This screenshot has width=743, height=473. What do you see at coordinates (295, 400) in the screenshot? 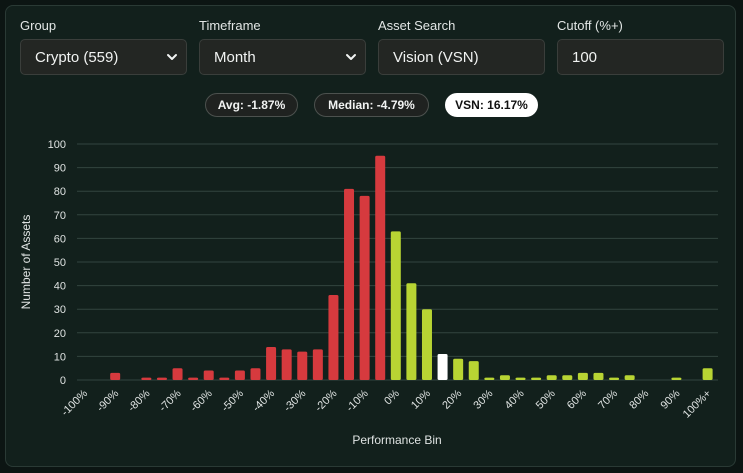
I see `x-tick-label: -30%` at bounding box center [295, 400].